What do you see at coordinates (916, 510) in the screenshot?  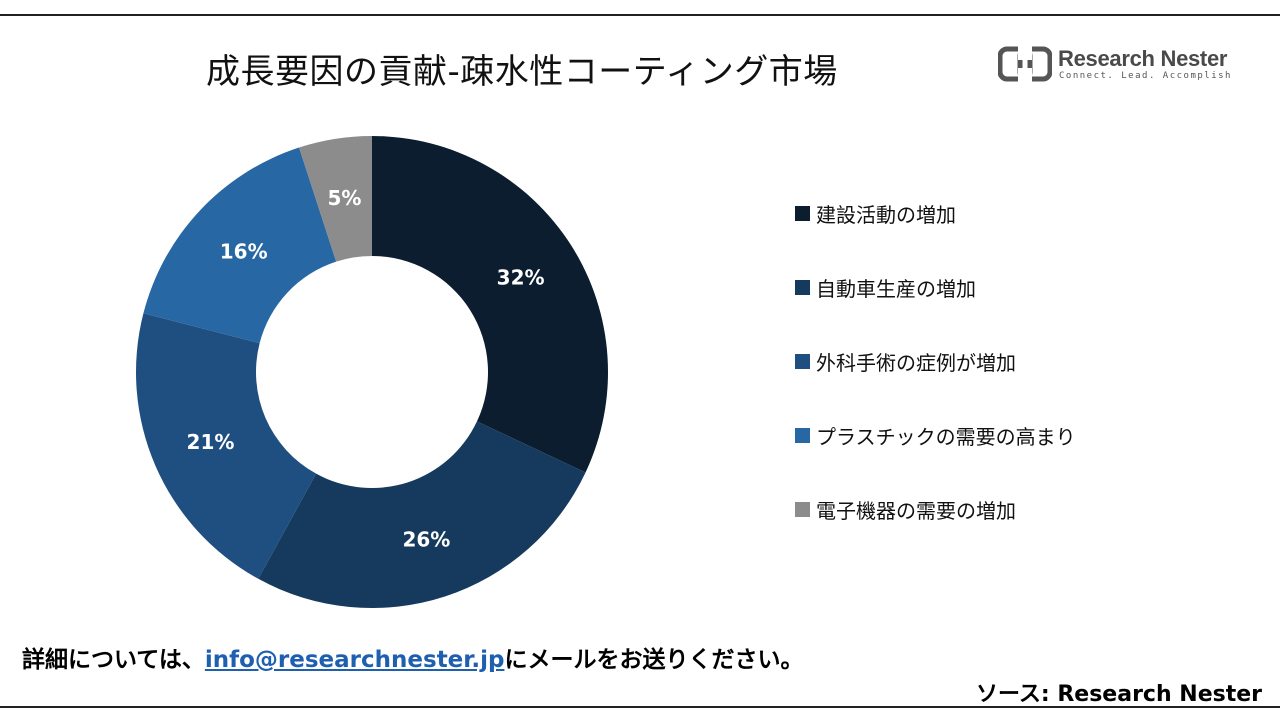 I see `legend-label-5: 電子機器の需要の増加` at bounding box center [916, 510].